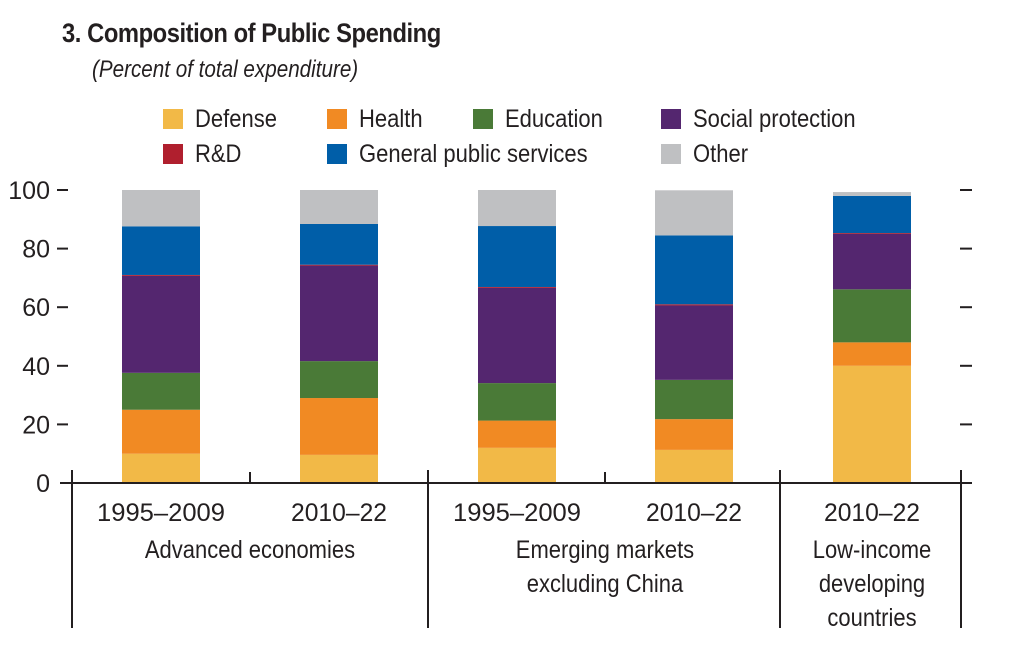 Image resolution: width=1024 pixels, height=648 pixels. What do you see at coordinates (36, 425) in the screenshot?
I see `y-tick-label: 20` at bounding box center [36, 425].